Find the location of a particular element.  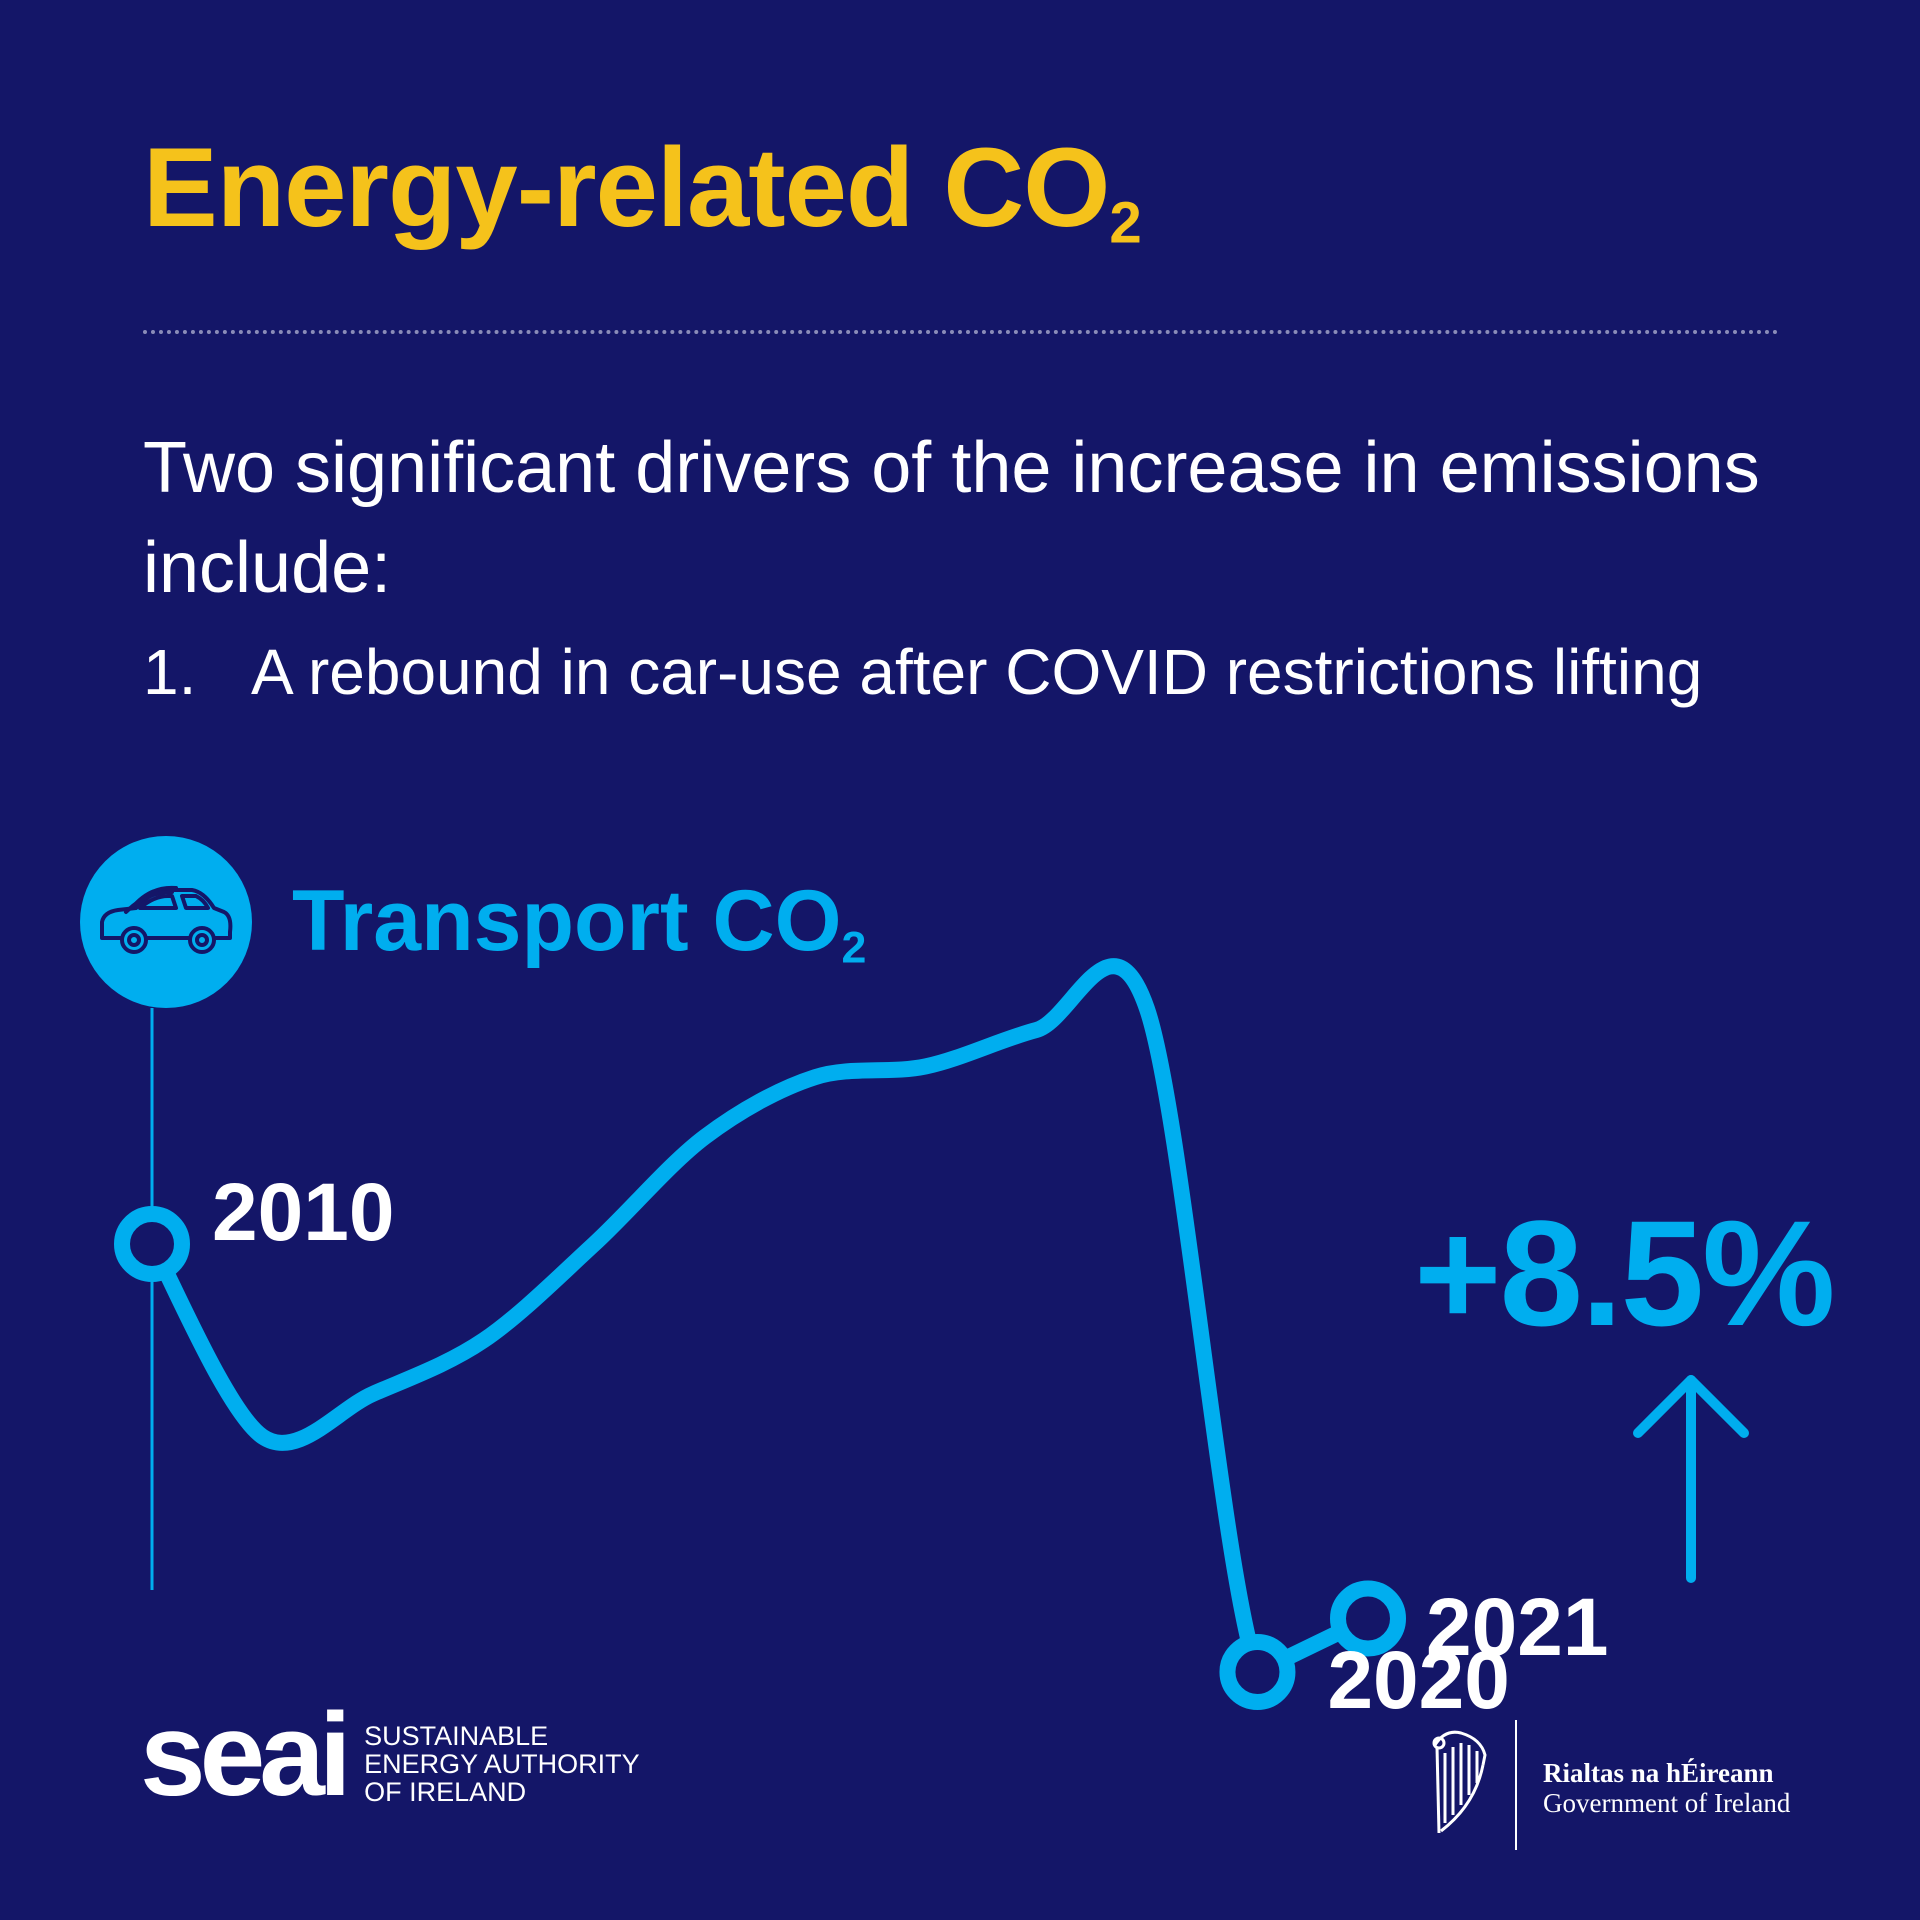

driver-number: 1. is located at coordinates (170, 672).